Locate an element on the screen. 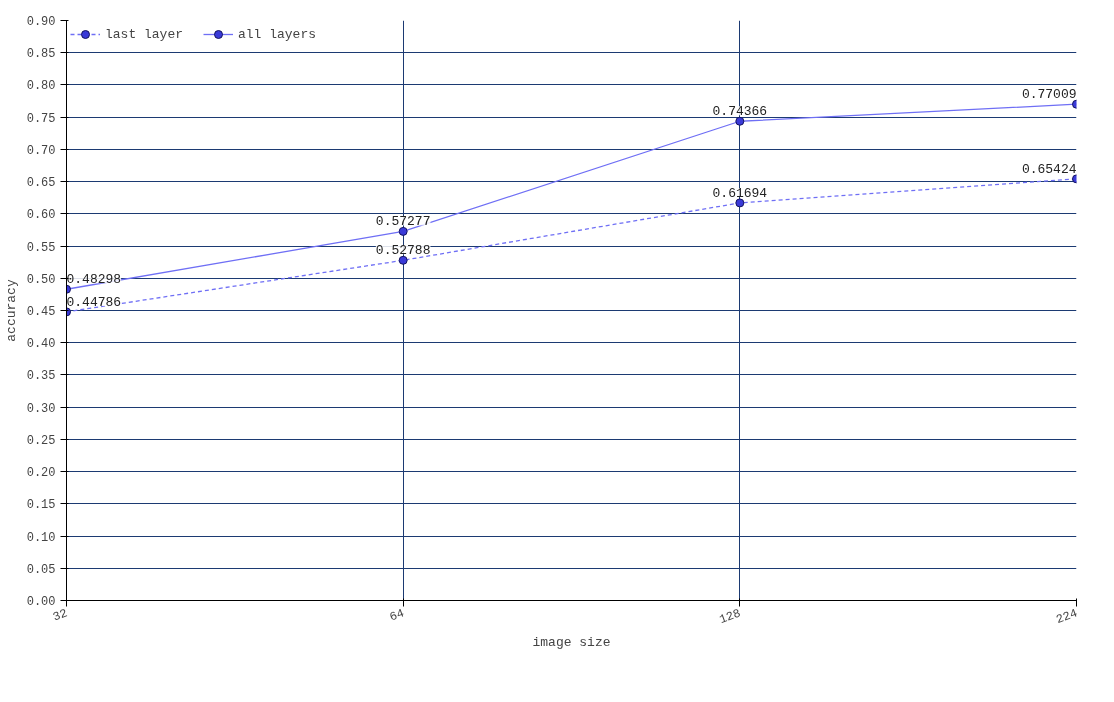  y-axis-title: accuracy is located at coordinates (11, 310).